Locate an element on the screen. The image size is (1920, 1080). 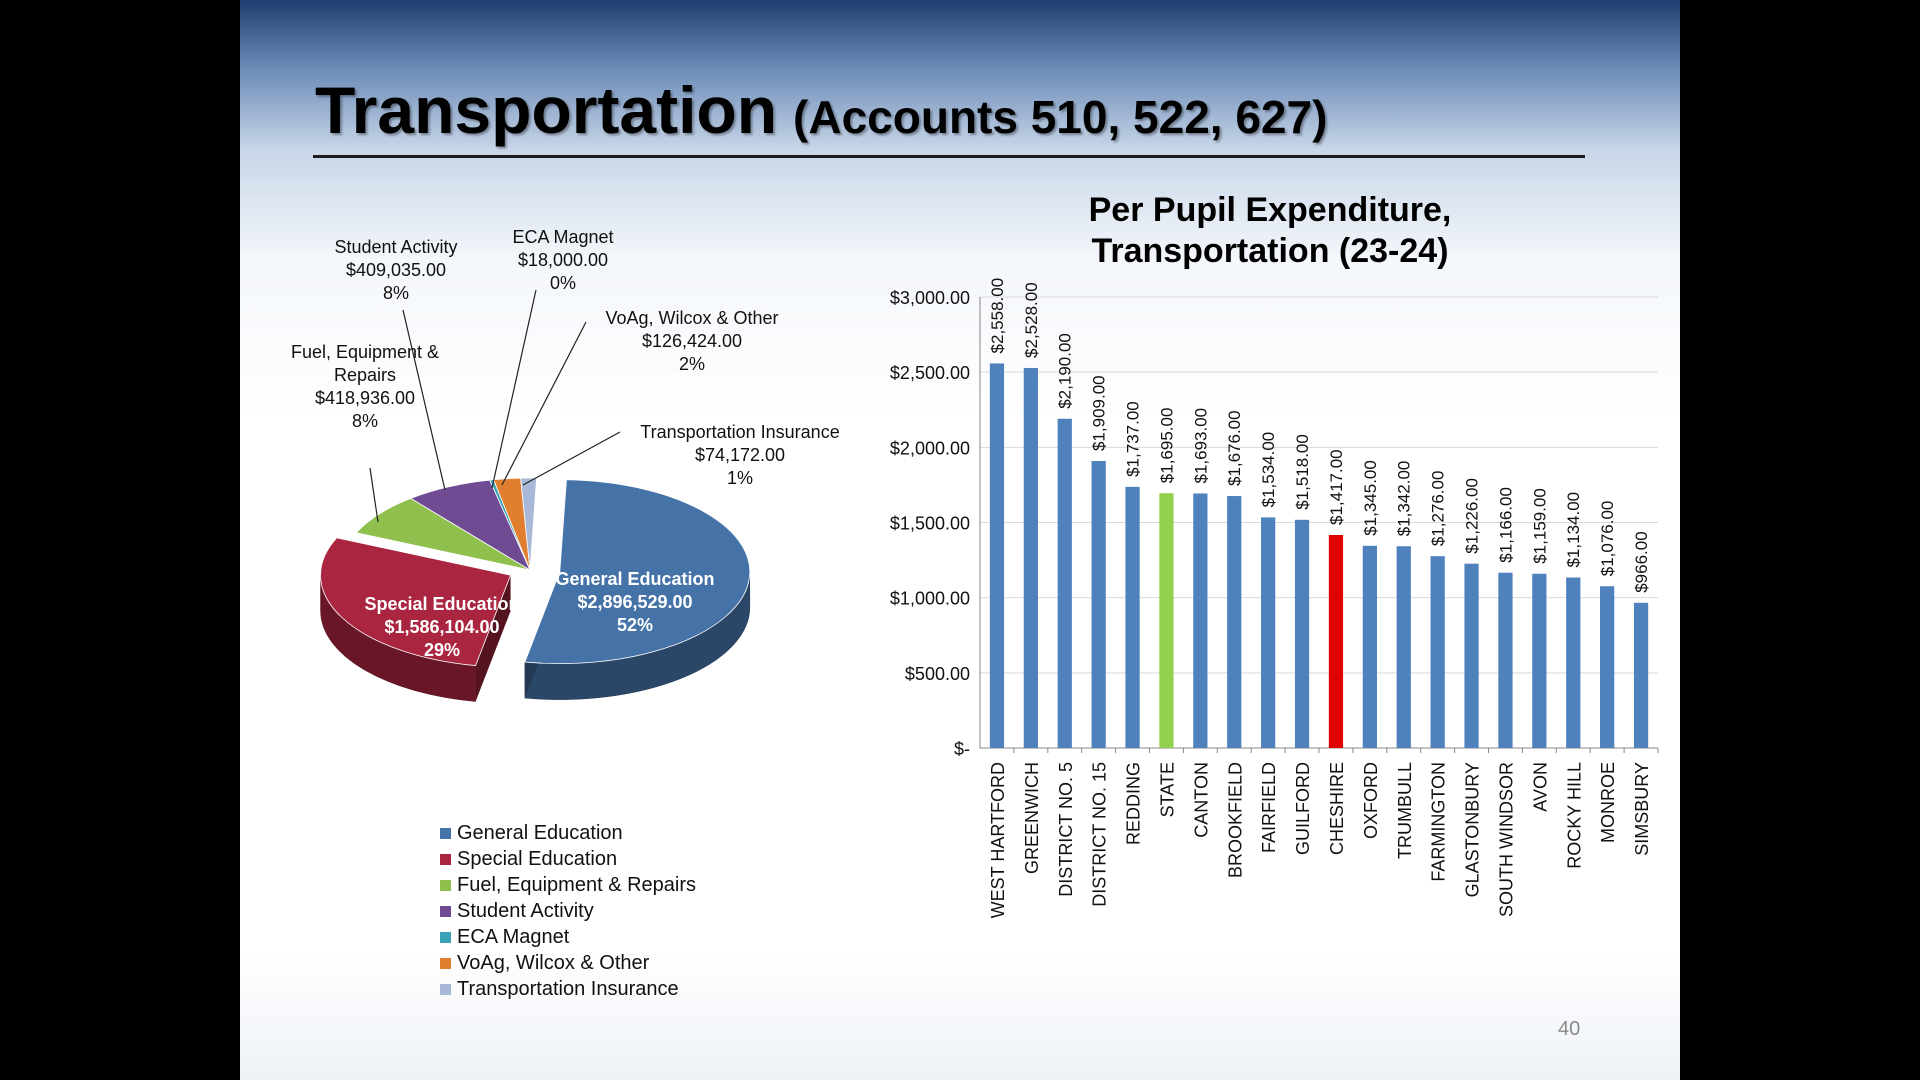
label-general-education-line: $2,896,529.00 is located at coordinates (634, 602).